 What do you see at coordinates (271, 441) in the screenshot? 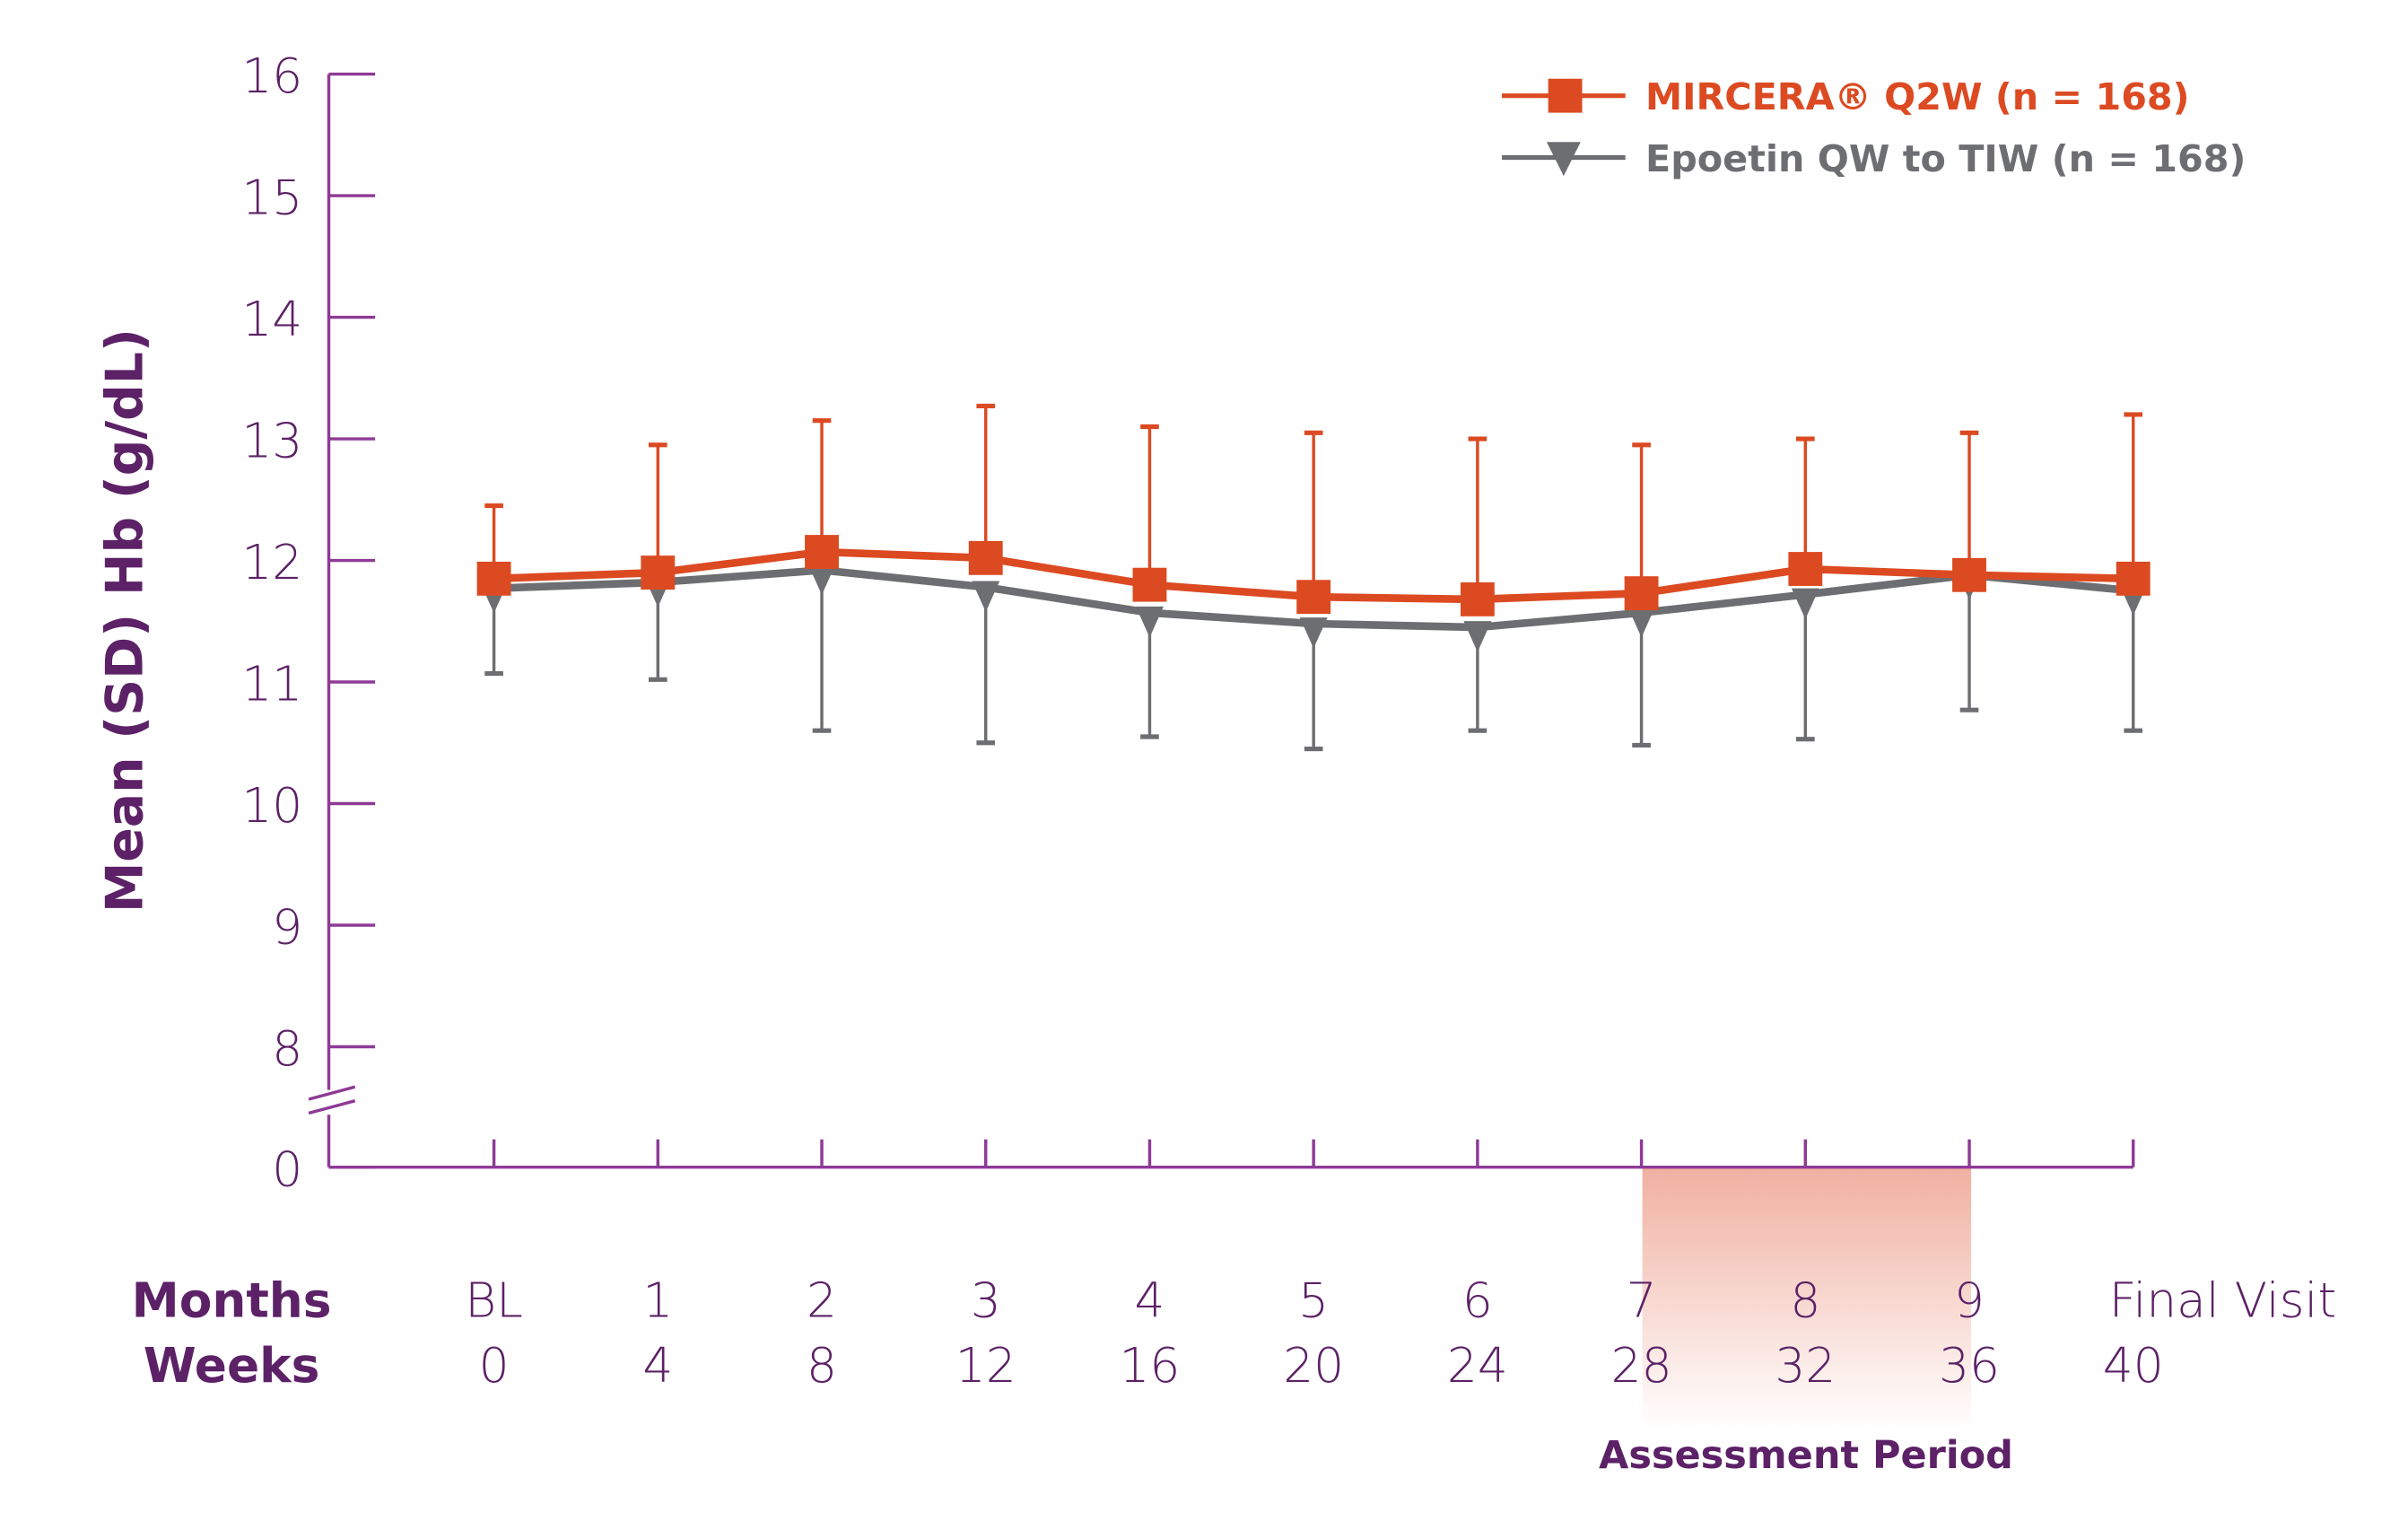
I see `y-tick-label: 13` at bounding box center [271, 441].